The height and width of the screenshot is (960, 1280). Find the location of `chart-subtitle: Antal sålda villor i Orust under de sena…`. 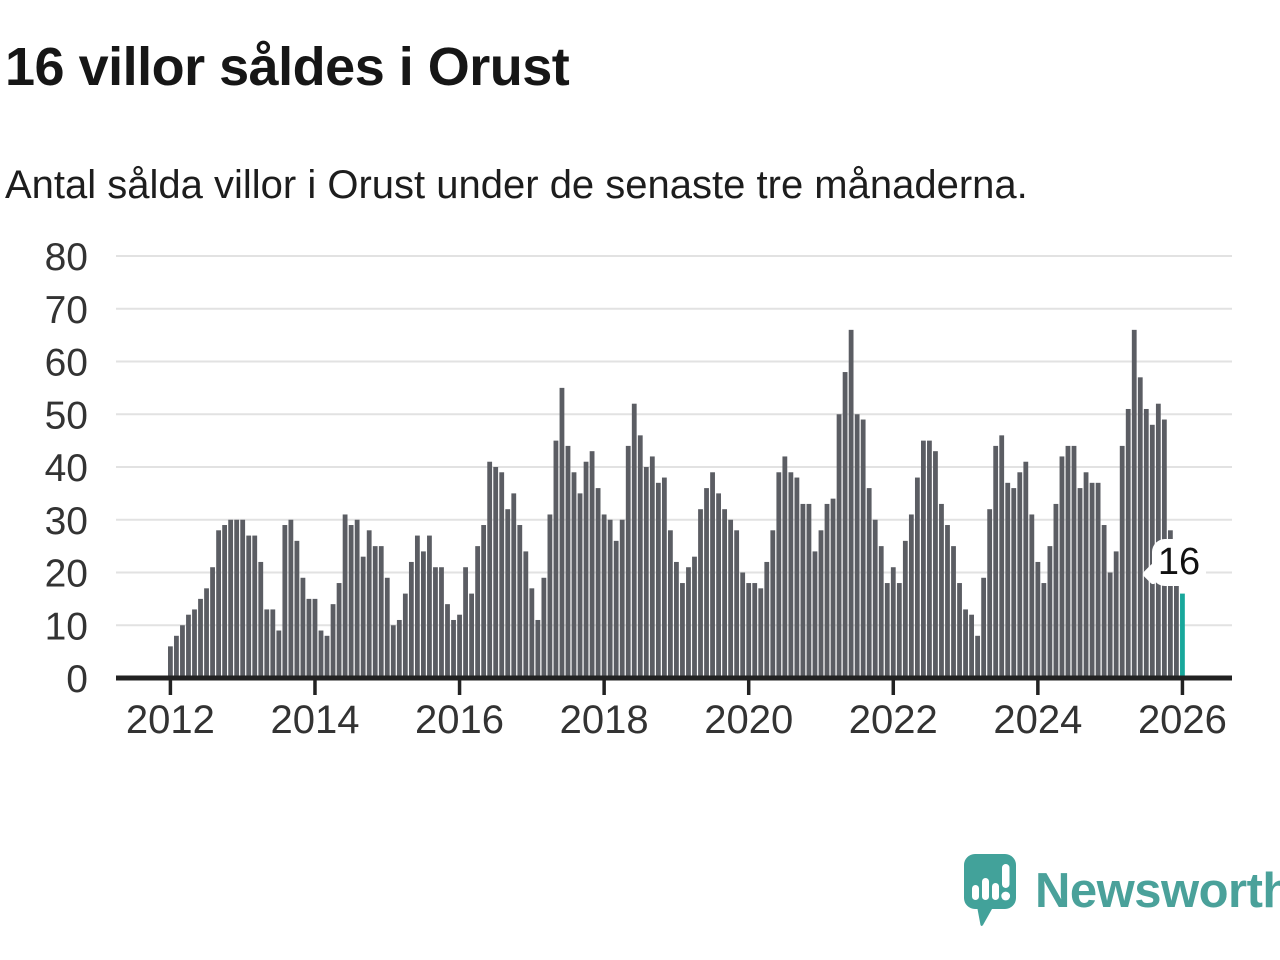

chart-subtitle: Antal sålda villor i Orust under de sena… is located at coordinates (516, 185).